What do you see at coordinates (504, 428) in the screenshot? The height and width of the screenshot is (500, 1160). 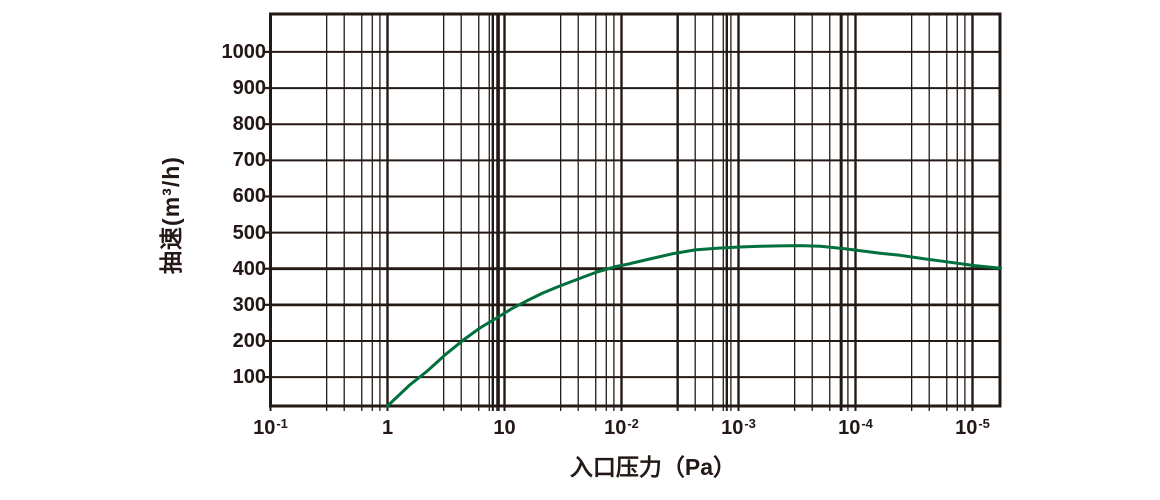 I see `x-tick-label: 10` at bounding box center [504, 428].